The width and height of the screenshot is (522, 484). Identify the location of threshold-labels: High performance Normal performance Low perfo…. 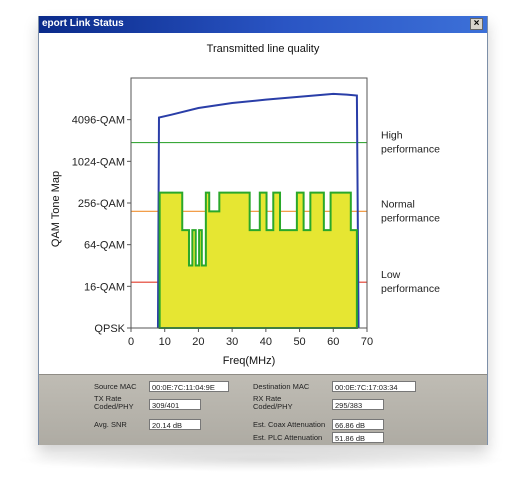
(410, 213).